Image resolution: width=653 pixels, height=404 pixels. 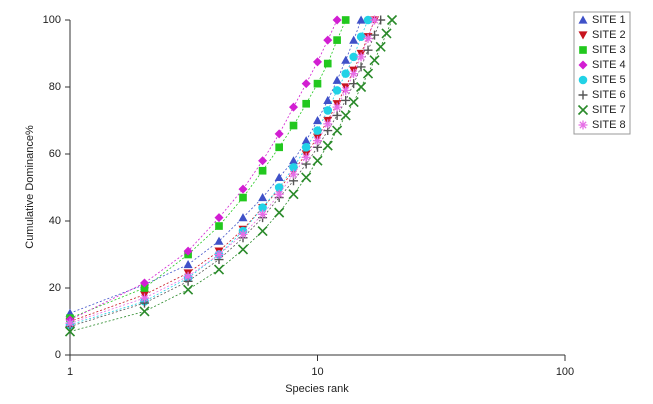 What do you see at coordinates (55, 87) in the screenshot?
I see `y-tick-label: 80` at bounding box center [55, 87].